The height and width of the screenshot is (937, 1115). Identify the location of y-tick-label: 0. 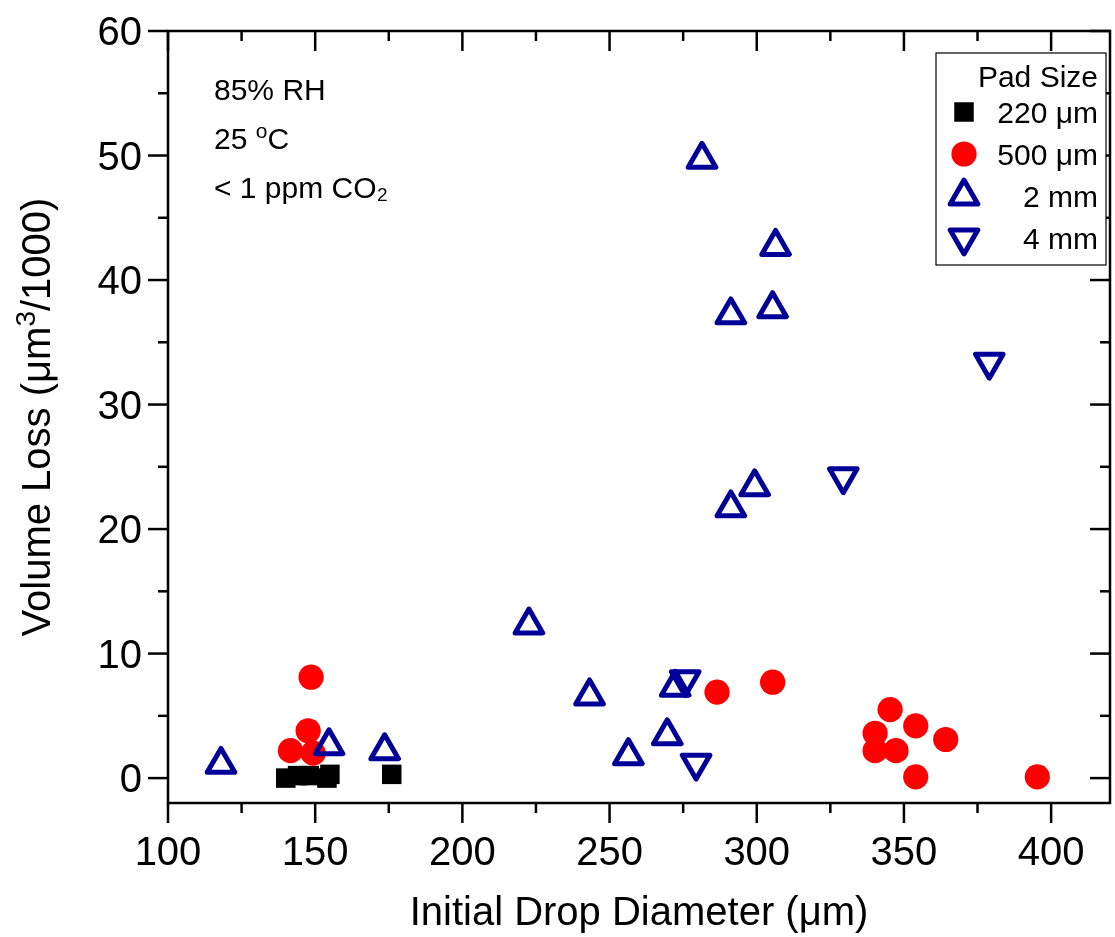
(130, 778).